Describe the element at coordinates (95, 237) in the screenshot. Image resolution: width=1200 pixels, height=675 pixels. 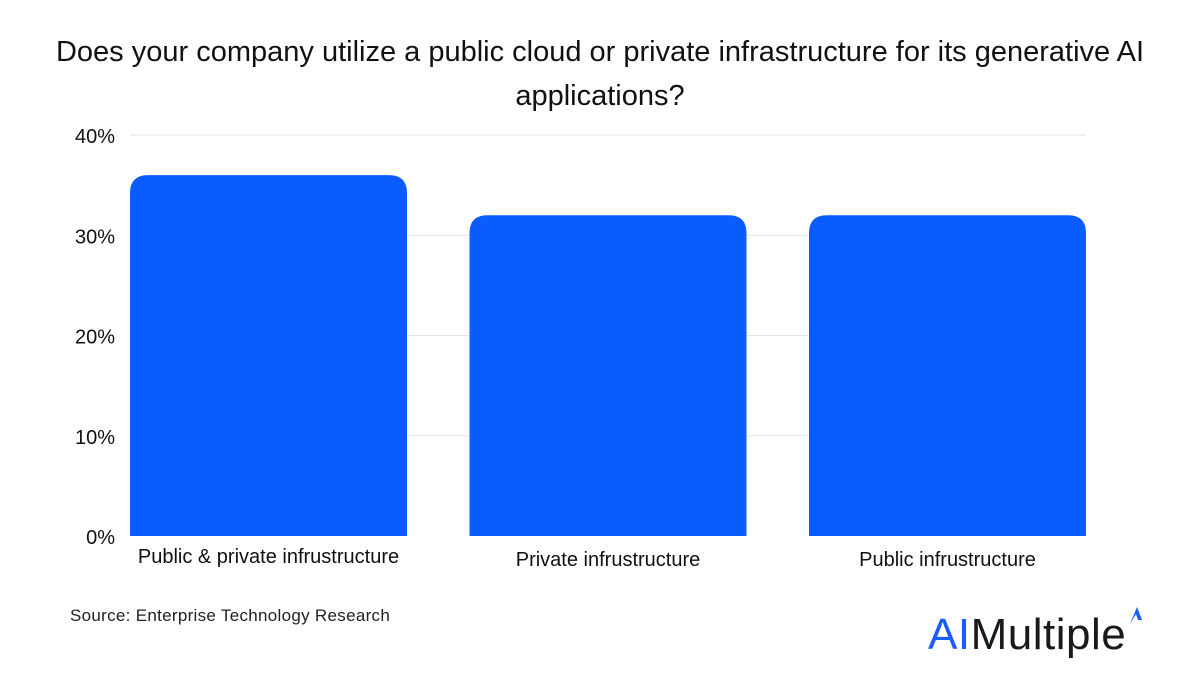
I see `y-tick-label: 30%` at that location.